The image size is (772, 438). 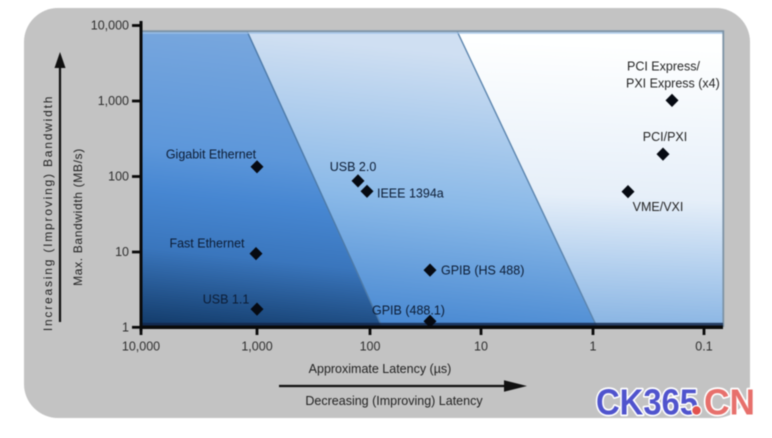 What do you see at coordinates (703, 347) in the screenshot?
I see `svg-text: 0.1` at bounding box center [703, 347].